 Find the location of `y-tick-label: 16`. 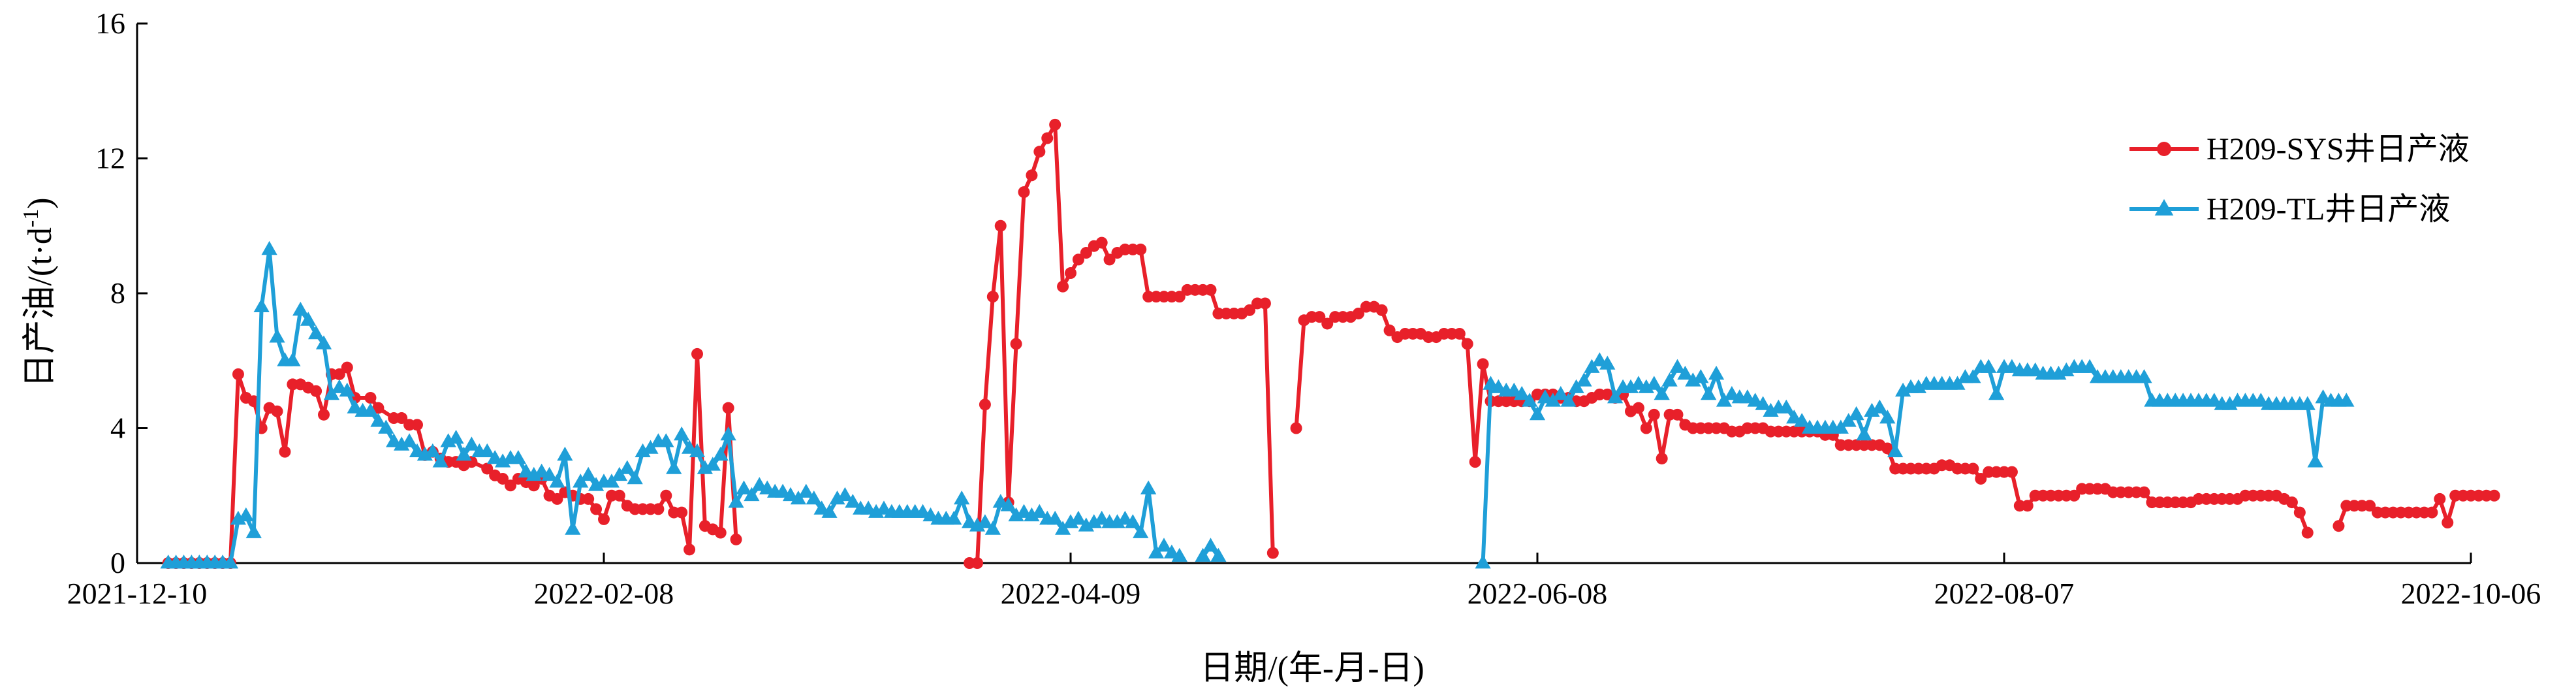

y-tick-label: 16 is located at coordinates (110, 23).